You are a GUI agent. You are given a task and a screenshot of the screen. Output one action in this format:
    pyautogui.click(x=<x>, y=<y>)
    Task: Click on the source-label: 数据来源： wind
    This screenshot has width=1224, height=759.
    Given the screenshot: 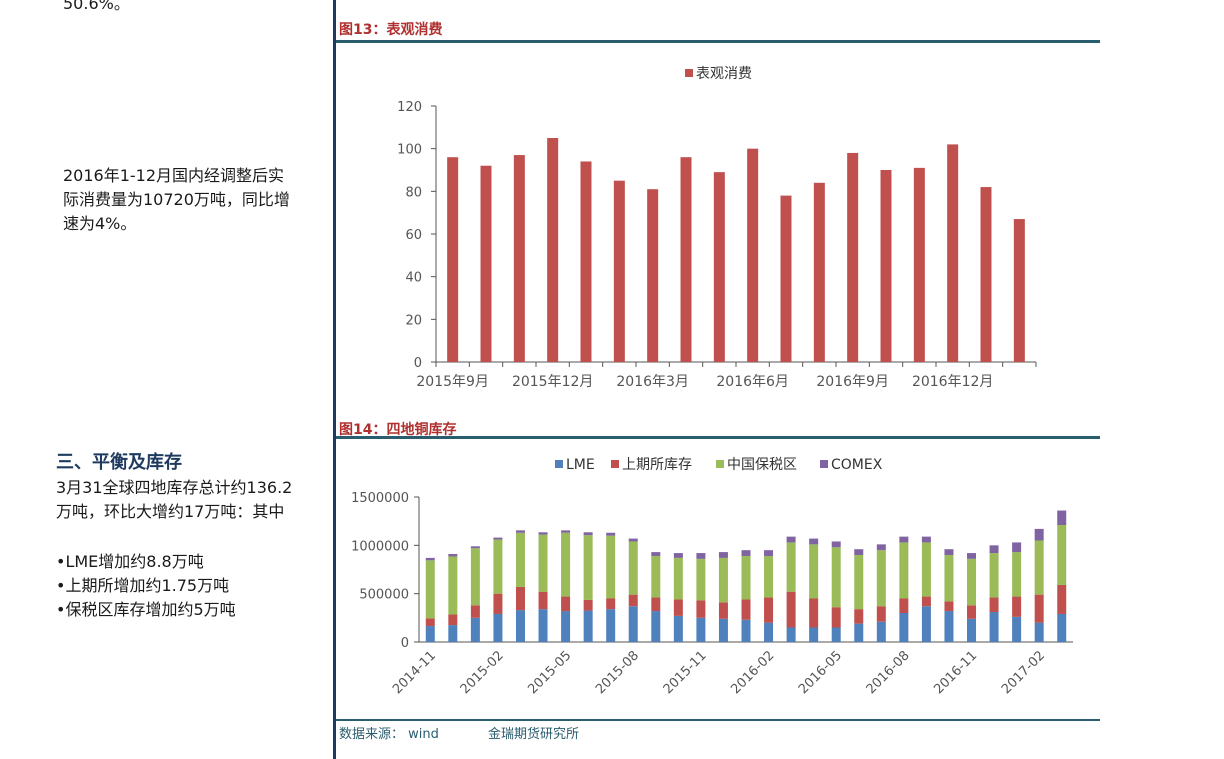 What is the action you would take?
    pyautogui.click(x=389, y=734)
    